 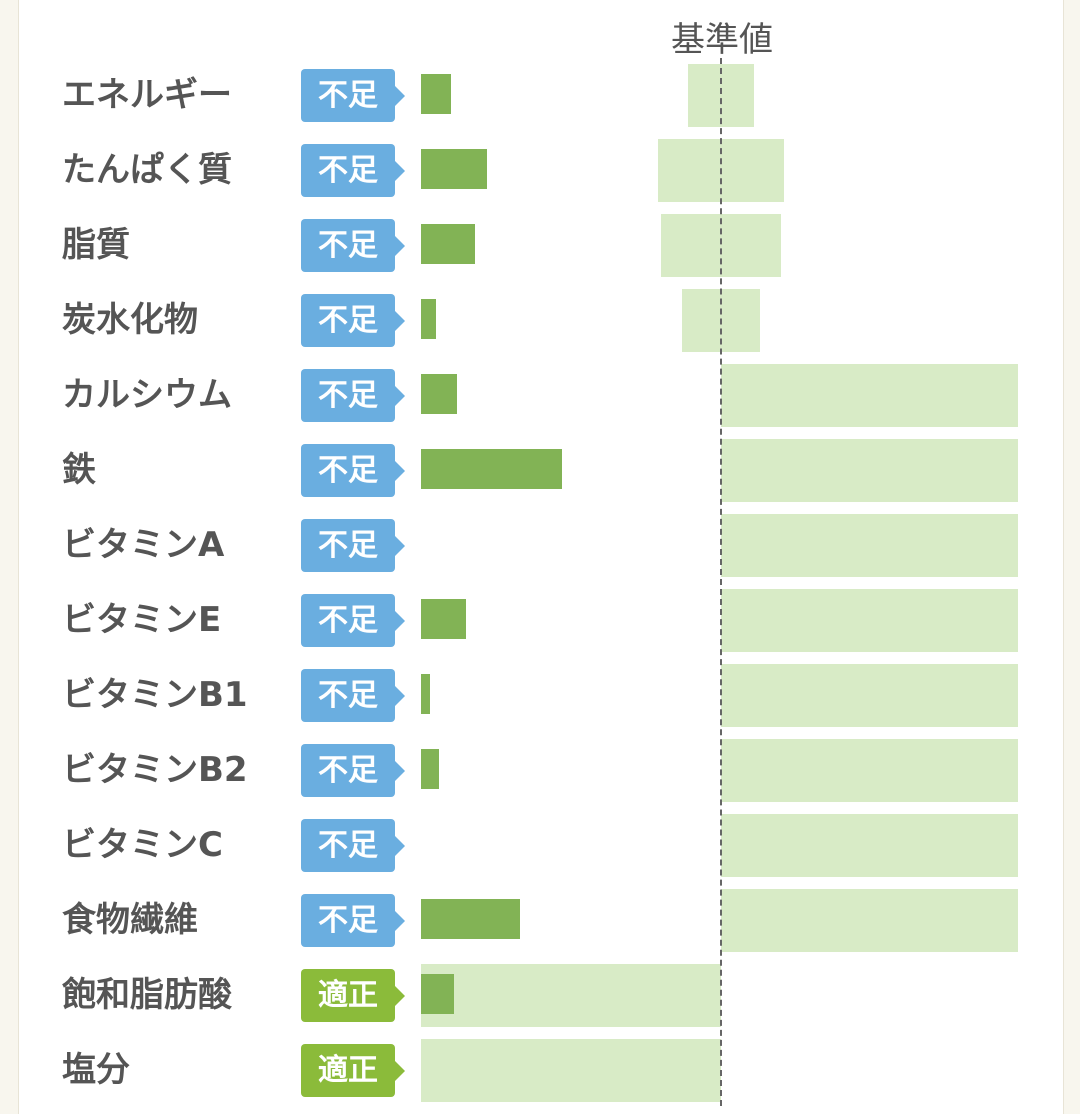 What do you see at coordinates (540, 95) in the screenshot?
I see `chart-row: エネルギー 不足` at bounding box center [540, 95].